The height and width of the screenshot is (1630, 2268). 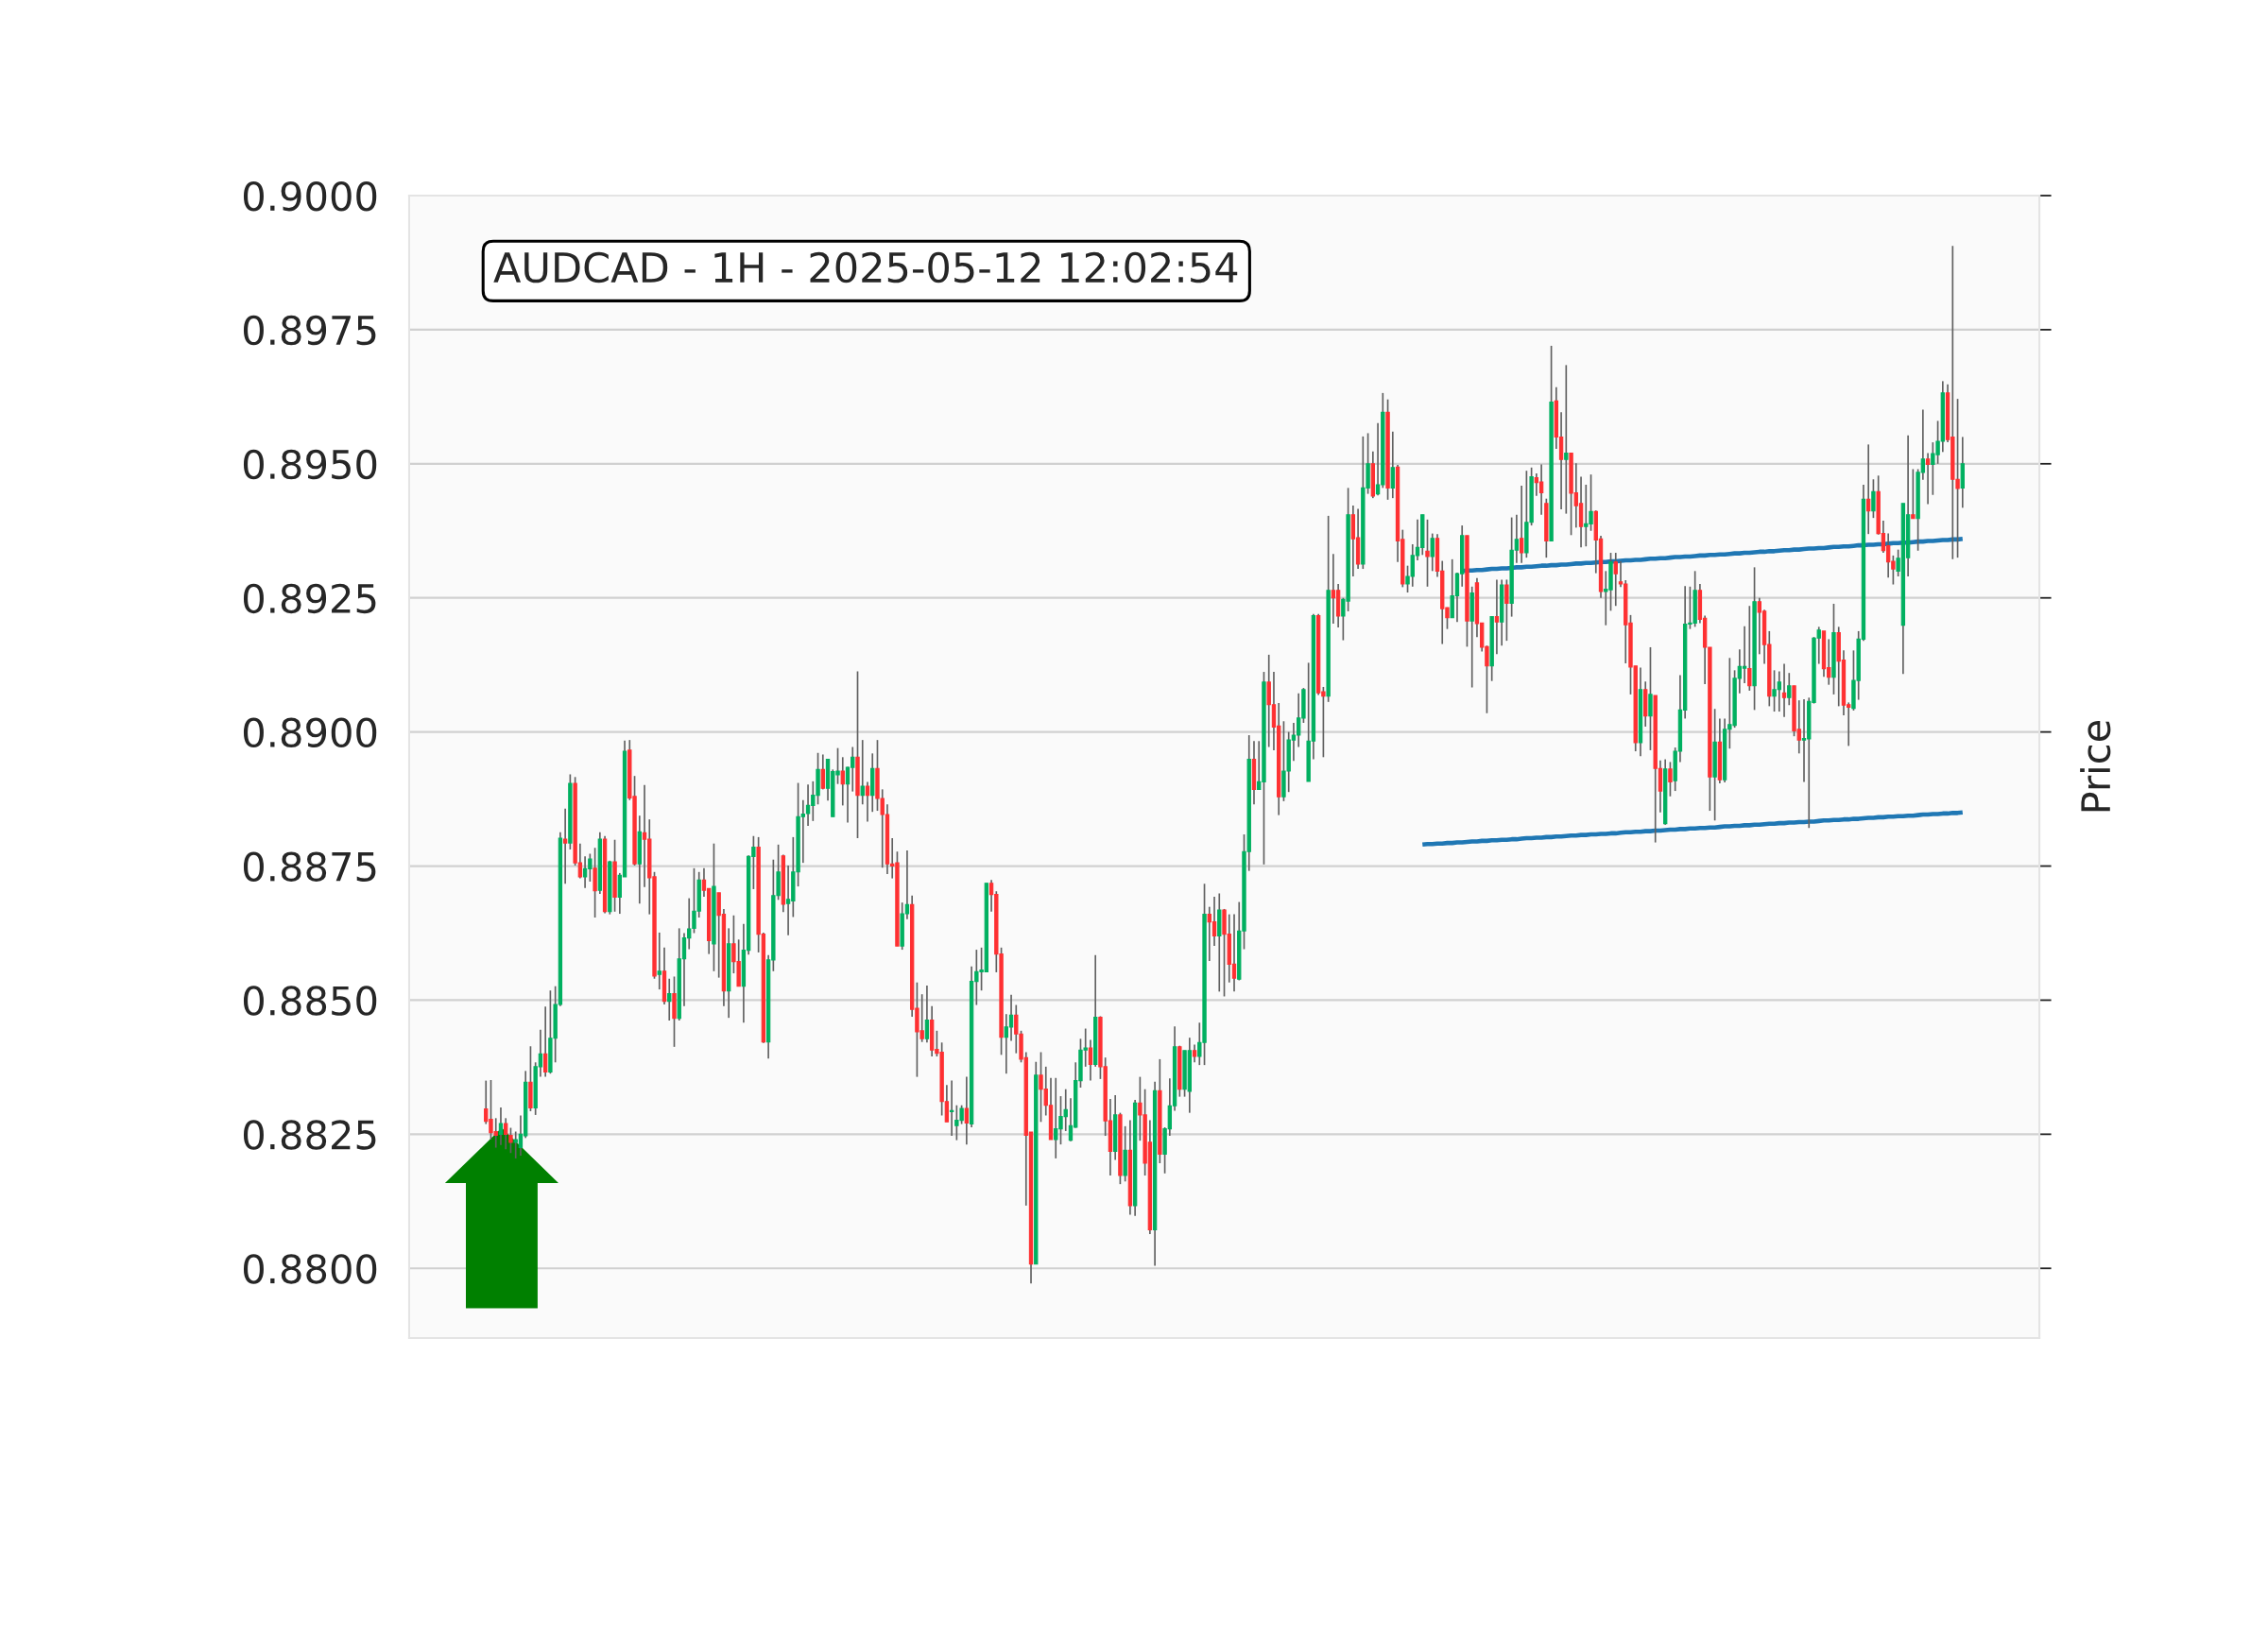 What do you see at coordinates (310, 1269) in the screenshot?
I see `y-tick-label: 0.8800` at bounding box center [310, 1269].